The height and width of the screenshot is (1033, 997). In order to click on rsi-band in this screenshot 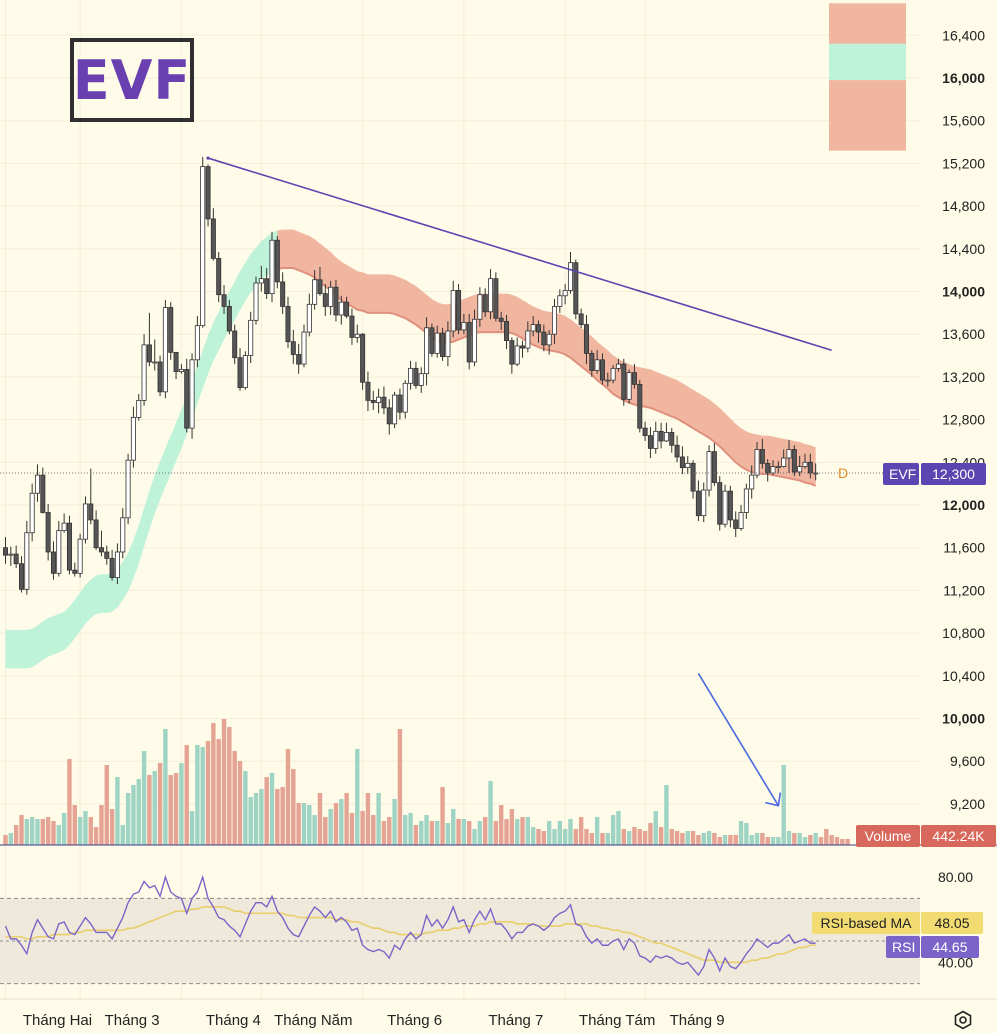, I will do `click(460, 941)`.